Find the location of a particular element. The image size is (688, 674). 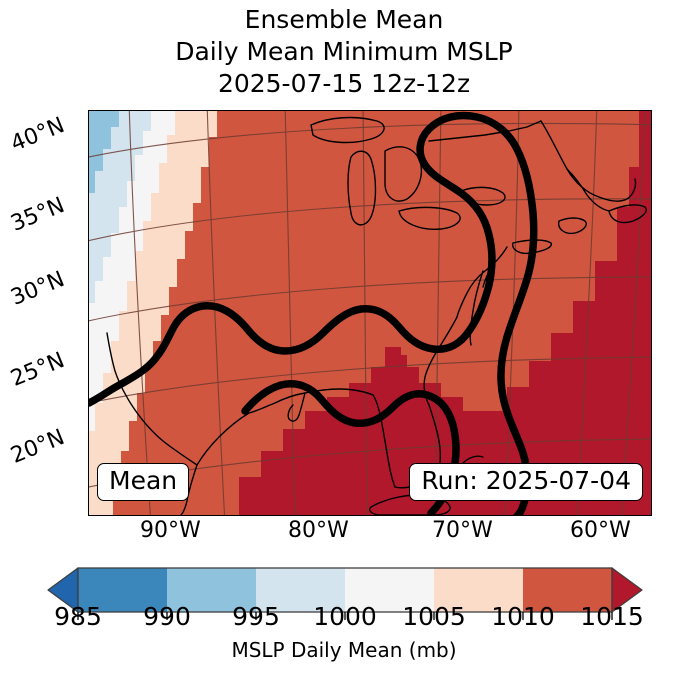

northeast-coast is located at coordinates (588, 161).